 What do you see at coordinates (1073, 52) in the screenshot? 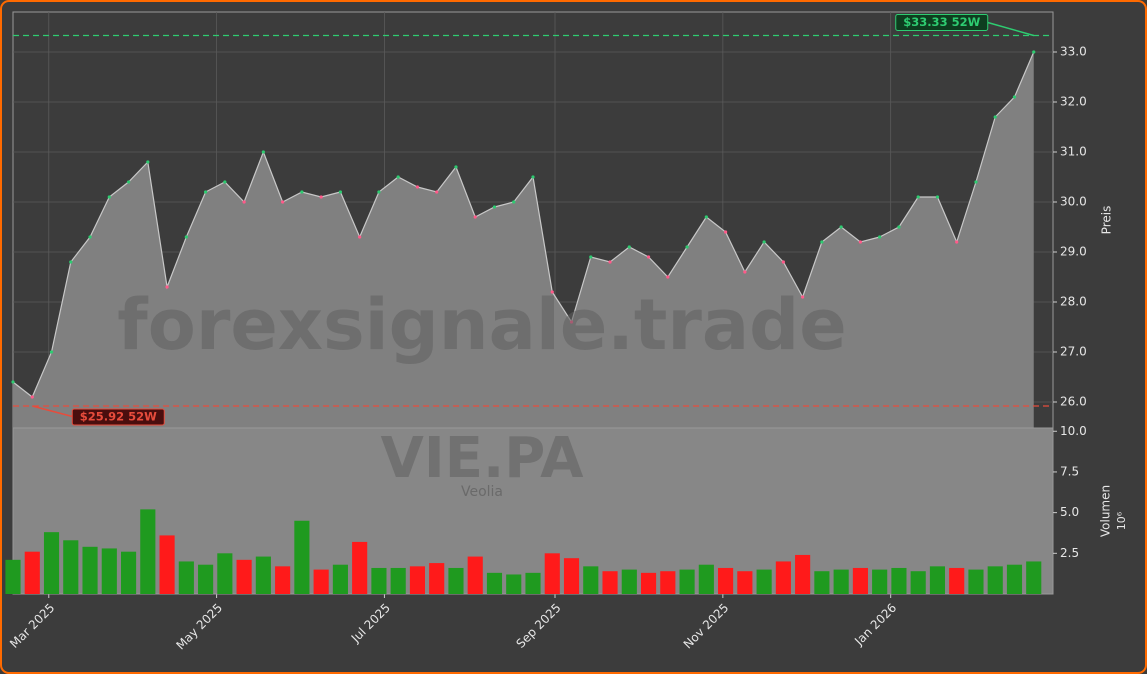
I see `y-tick-label: 33.0` at bounding box center [1073, 52].